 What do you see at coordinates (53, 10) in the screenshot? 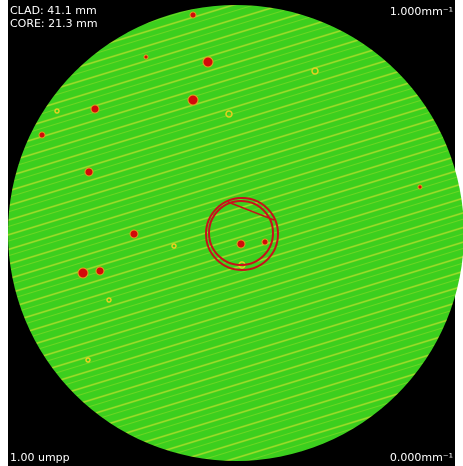
I see `clad-label: CLAD: 41.1 mm` at bounding box center [53, 10].